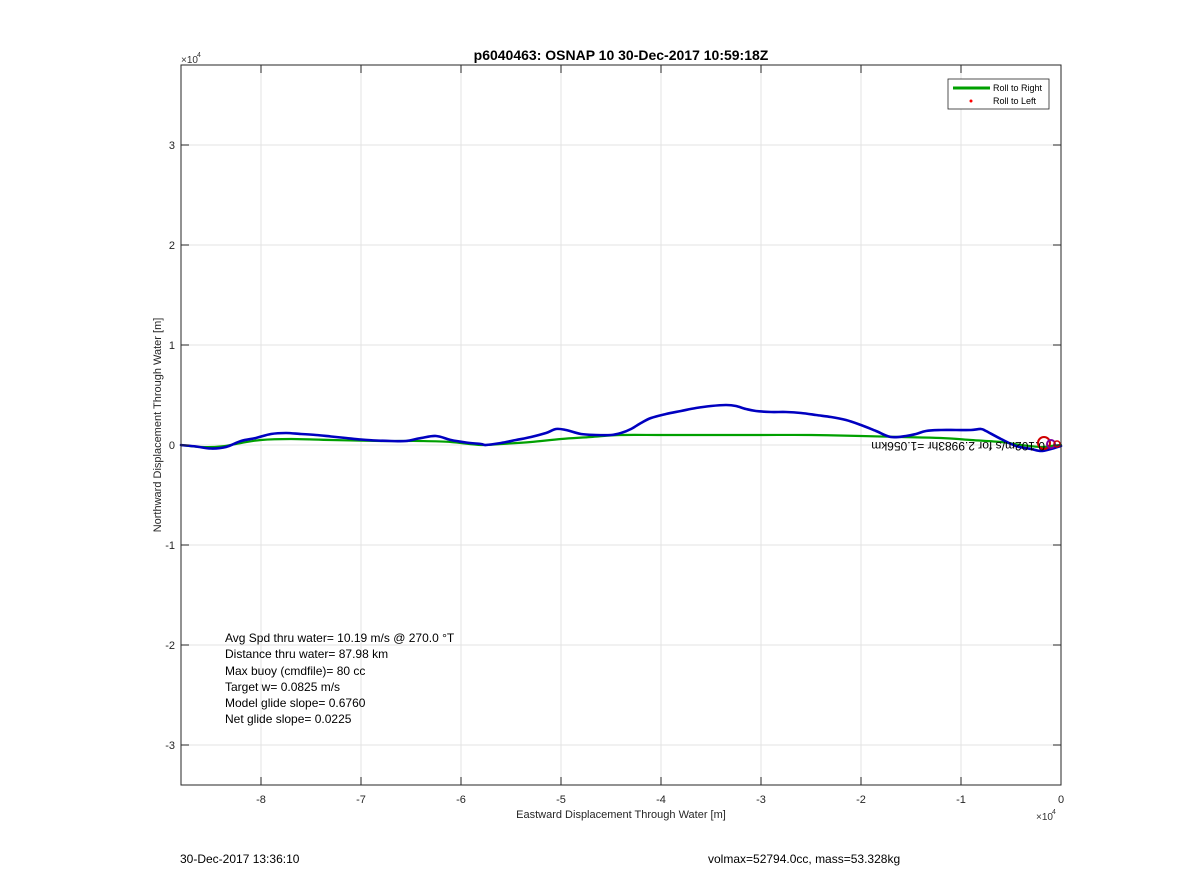 Image resolution: width=1200 pixels, height=885 pixels. What do you see at coordinates (958, 446) in the screenshot?
I see `segment-rotated-label: 0.102m/s for 2.9983hr =1.056km` at bounding box center [958, 446].